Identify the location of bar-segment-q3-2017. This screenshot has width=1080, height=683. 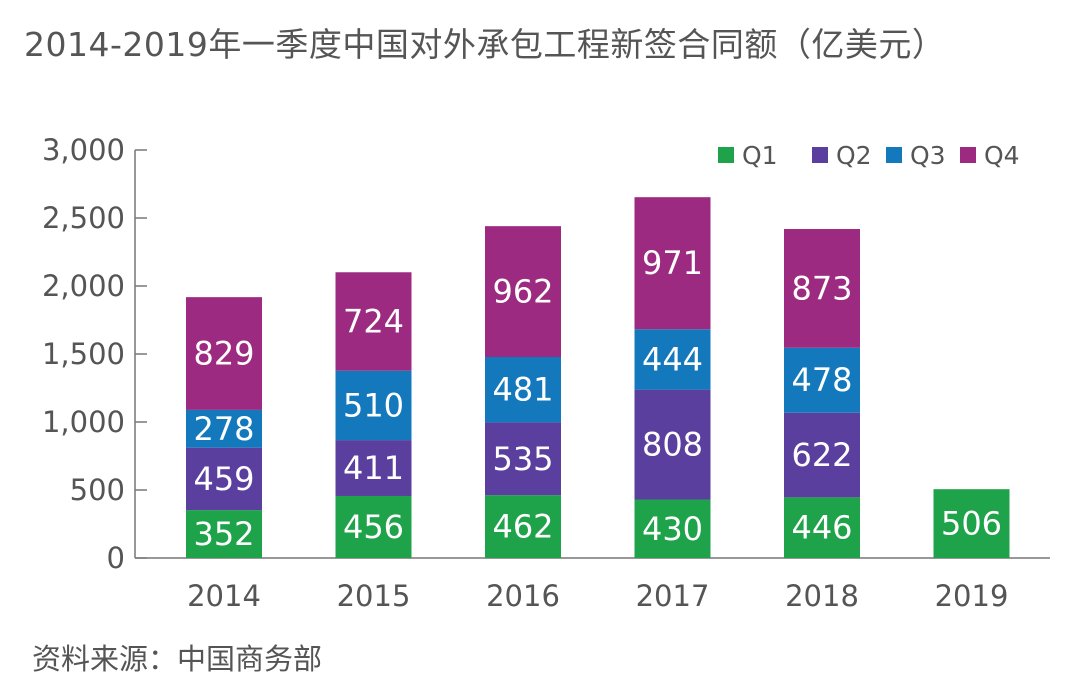
(672, 359).